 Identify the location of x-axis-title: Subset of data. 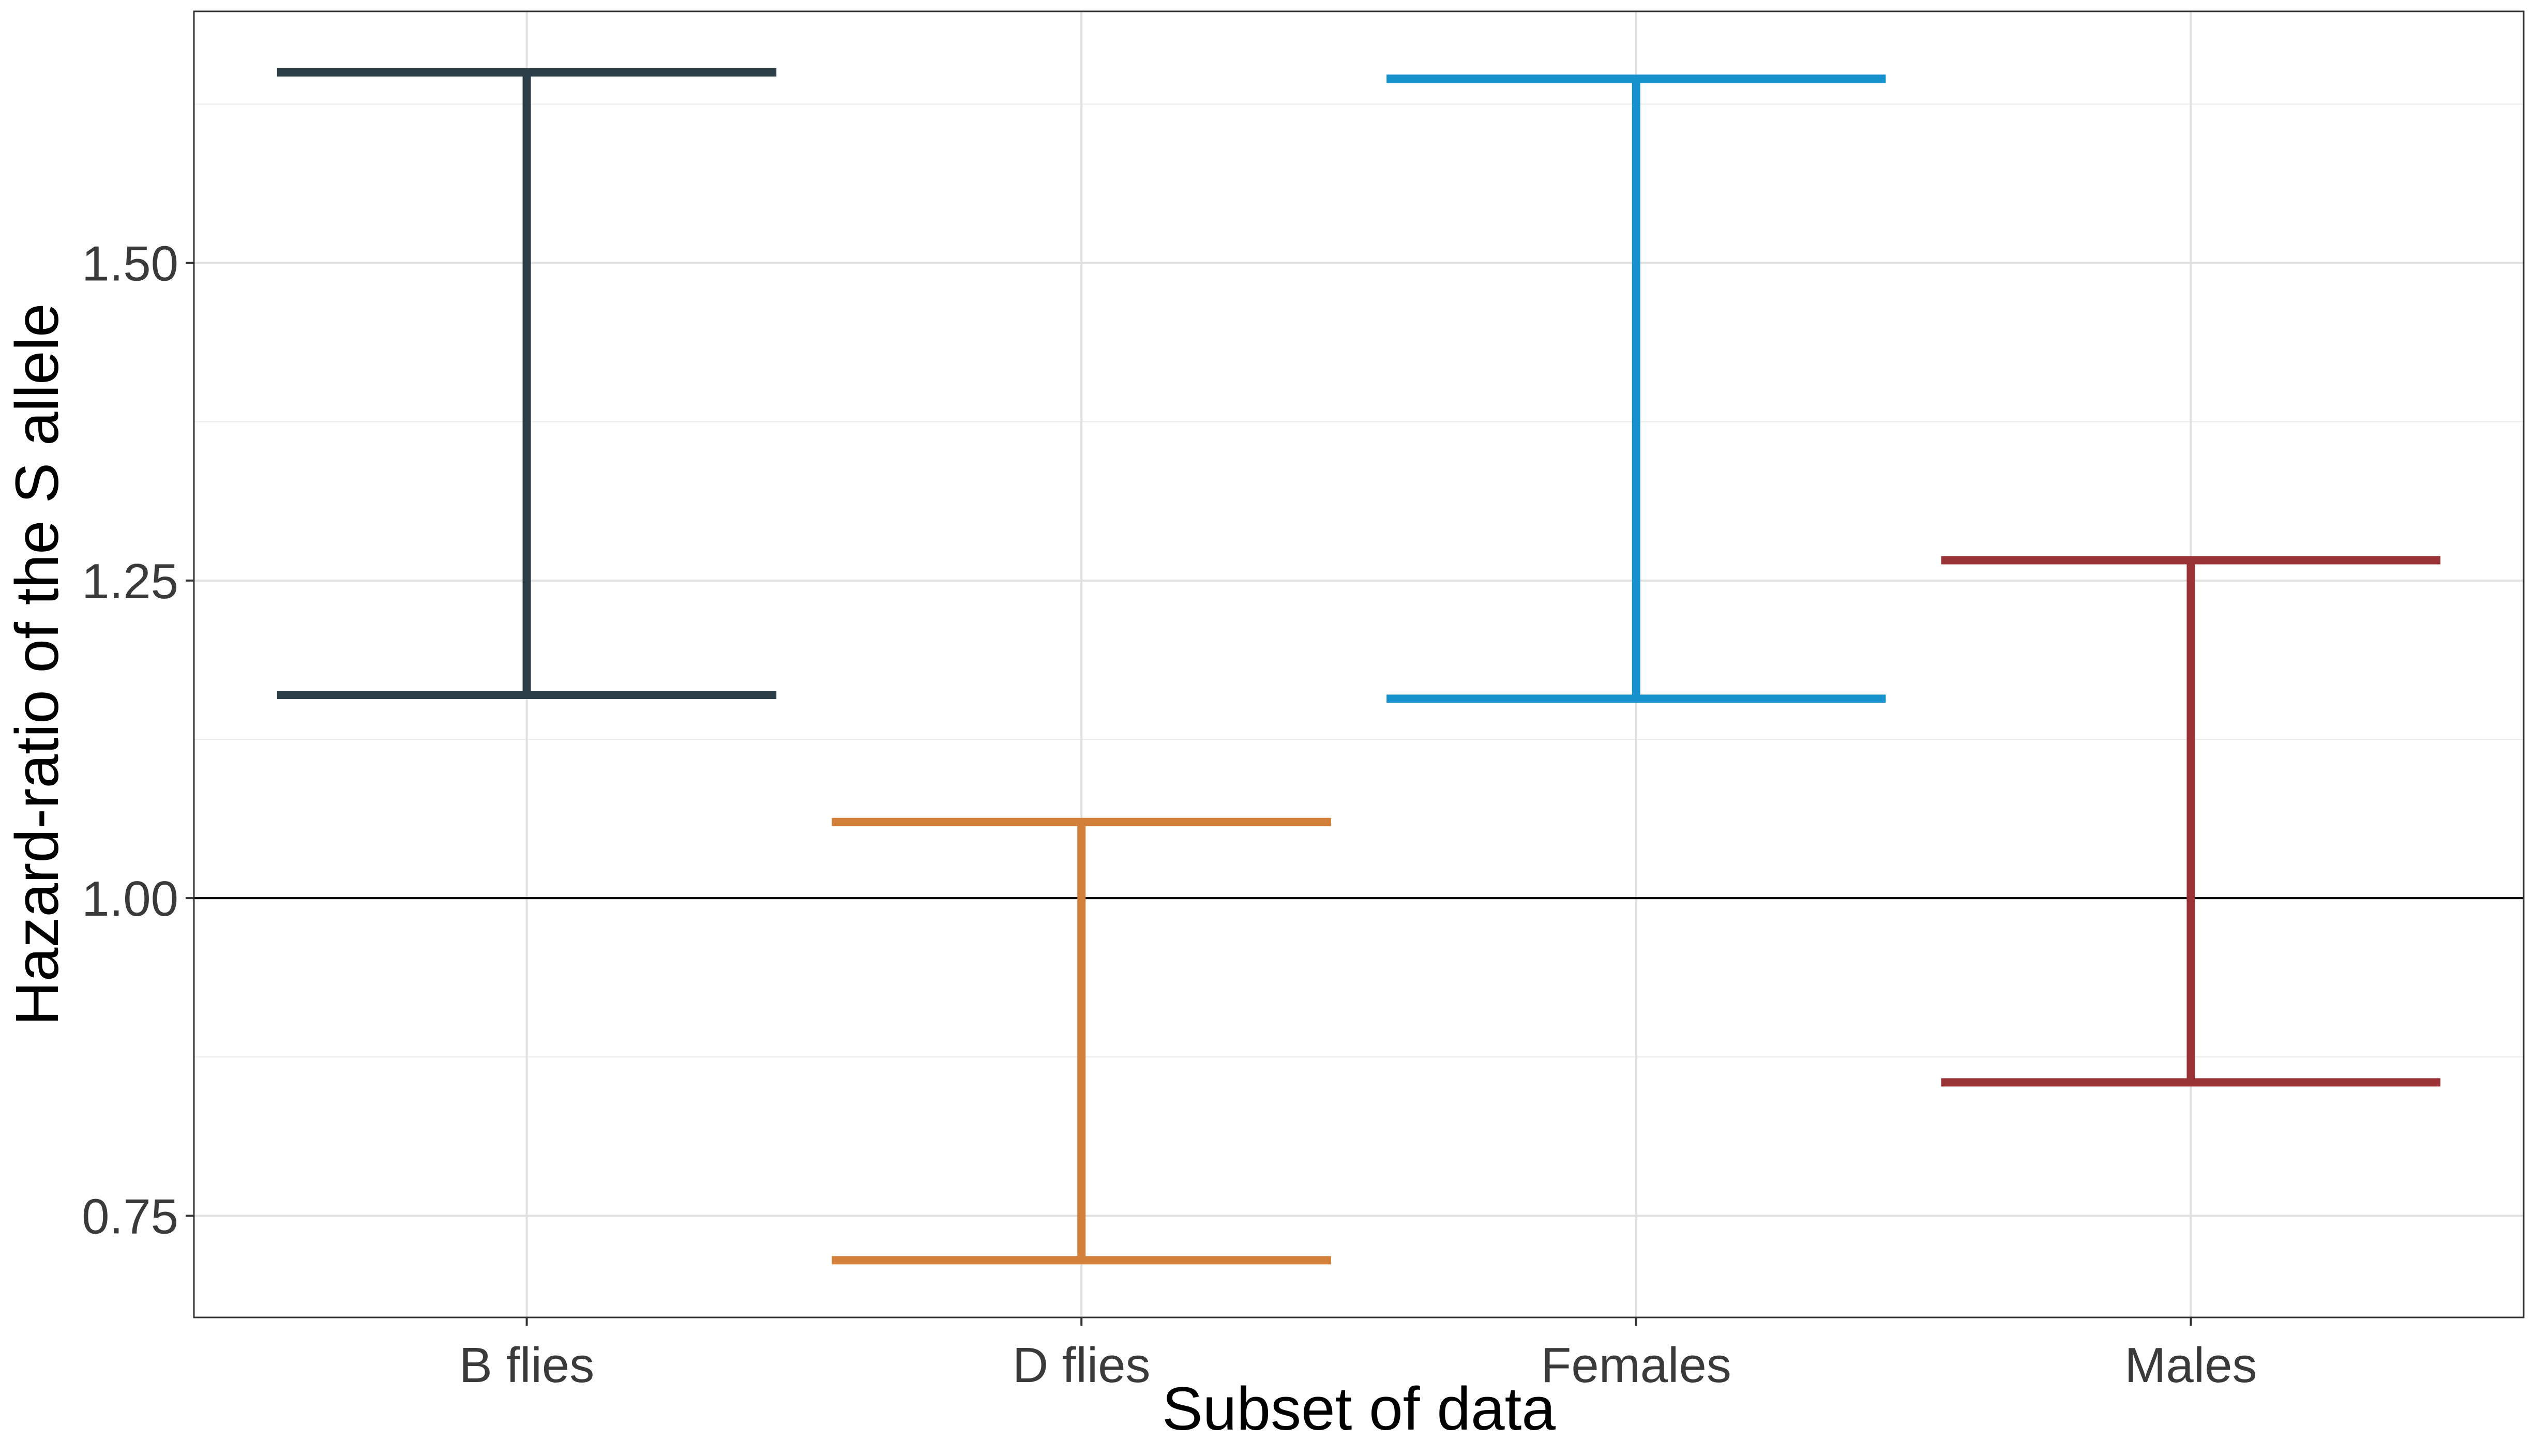
(1359, 1409).